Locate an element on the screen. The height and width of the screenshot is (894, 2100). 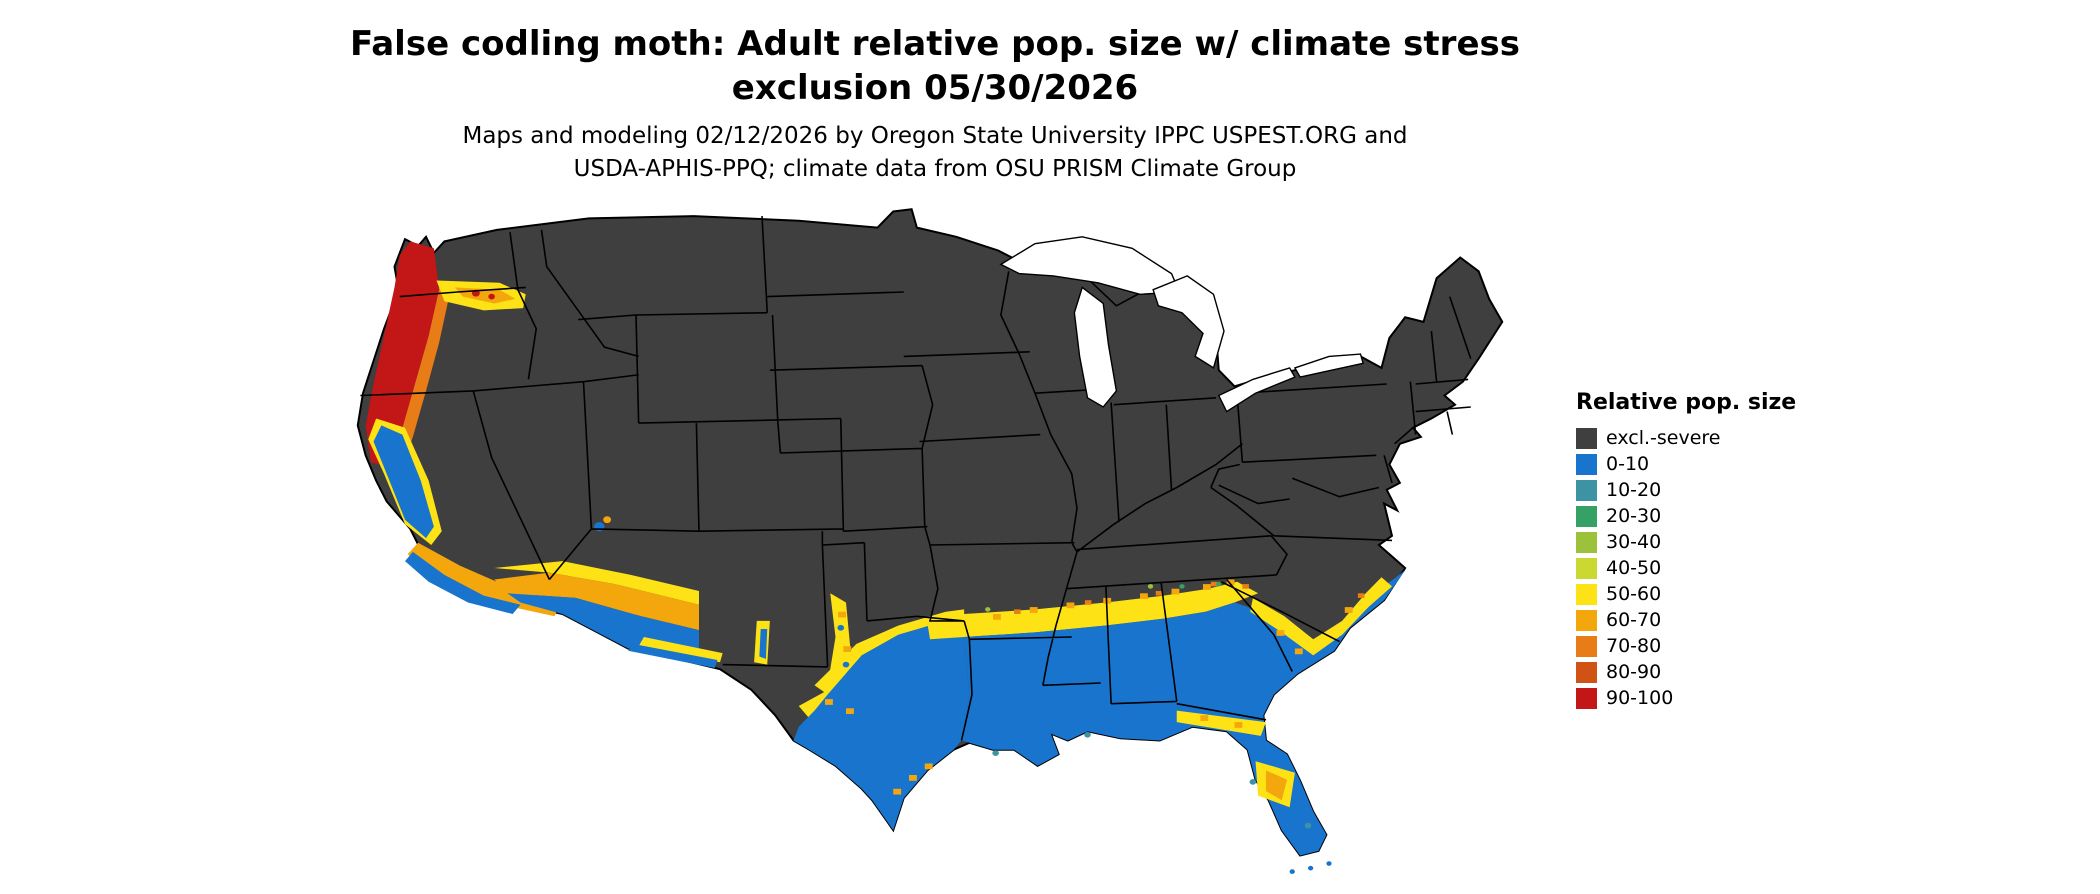
nm-blue-strip is located at coordinates (673, 656).